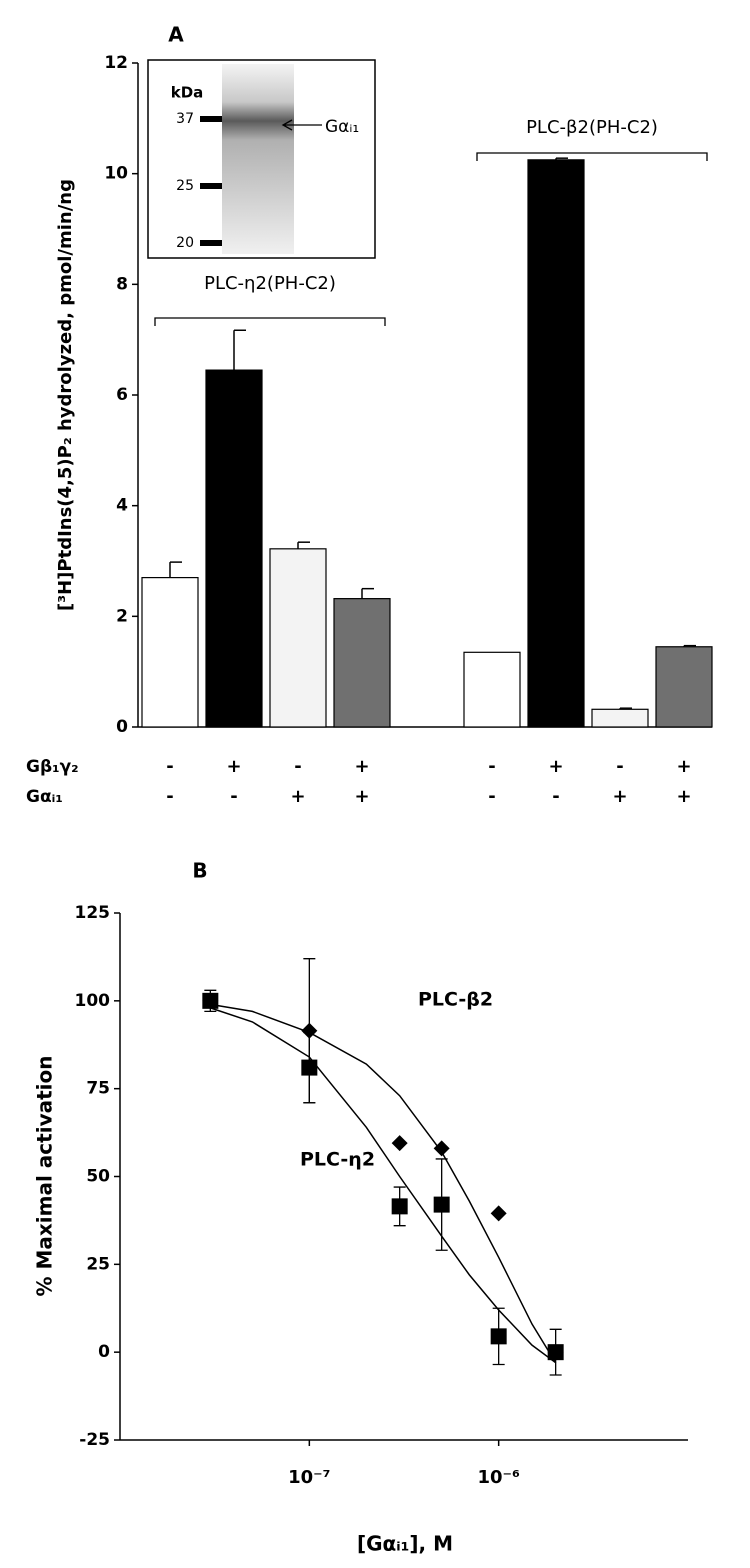 This screenshot has height=1568, width=750. Describe the element at coordinates (45, 1175) in the screenshot. I see `y-axis-label: % Maximal activation` at that location.